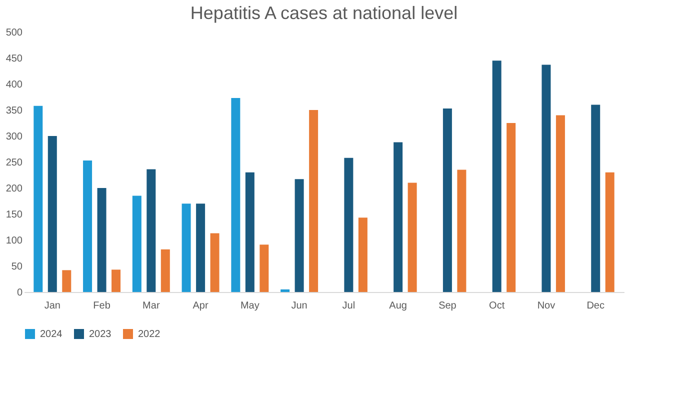 Image resolution: width=696 pixels, height=407 pixels. What do you see at coordinates (14, 241) in the screenshot?
I see `y-tick-label: 100` at bounding box center [14, 241].